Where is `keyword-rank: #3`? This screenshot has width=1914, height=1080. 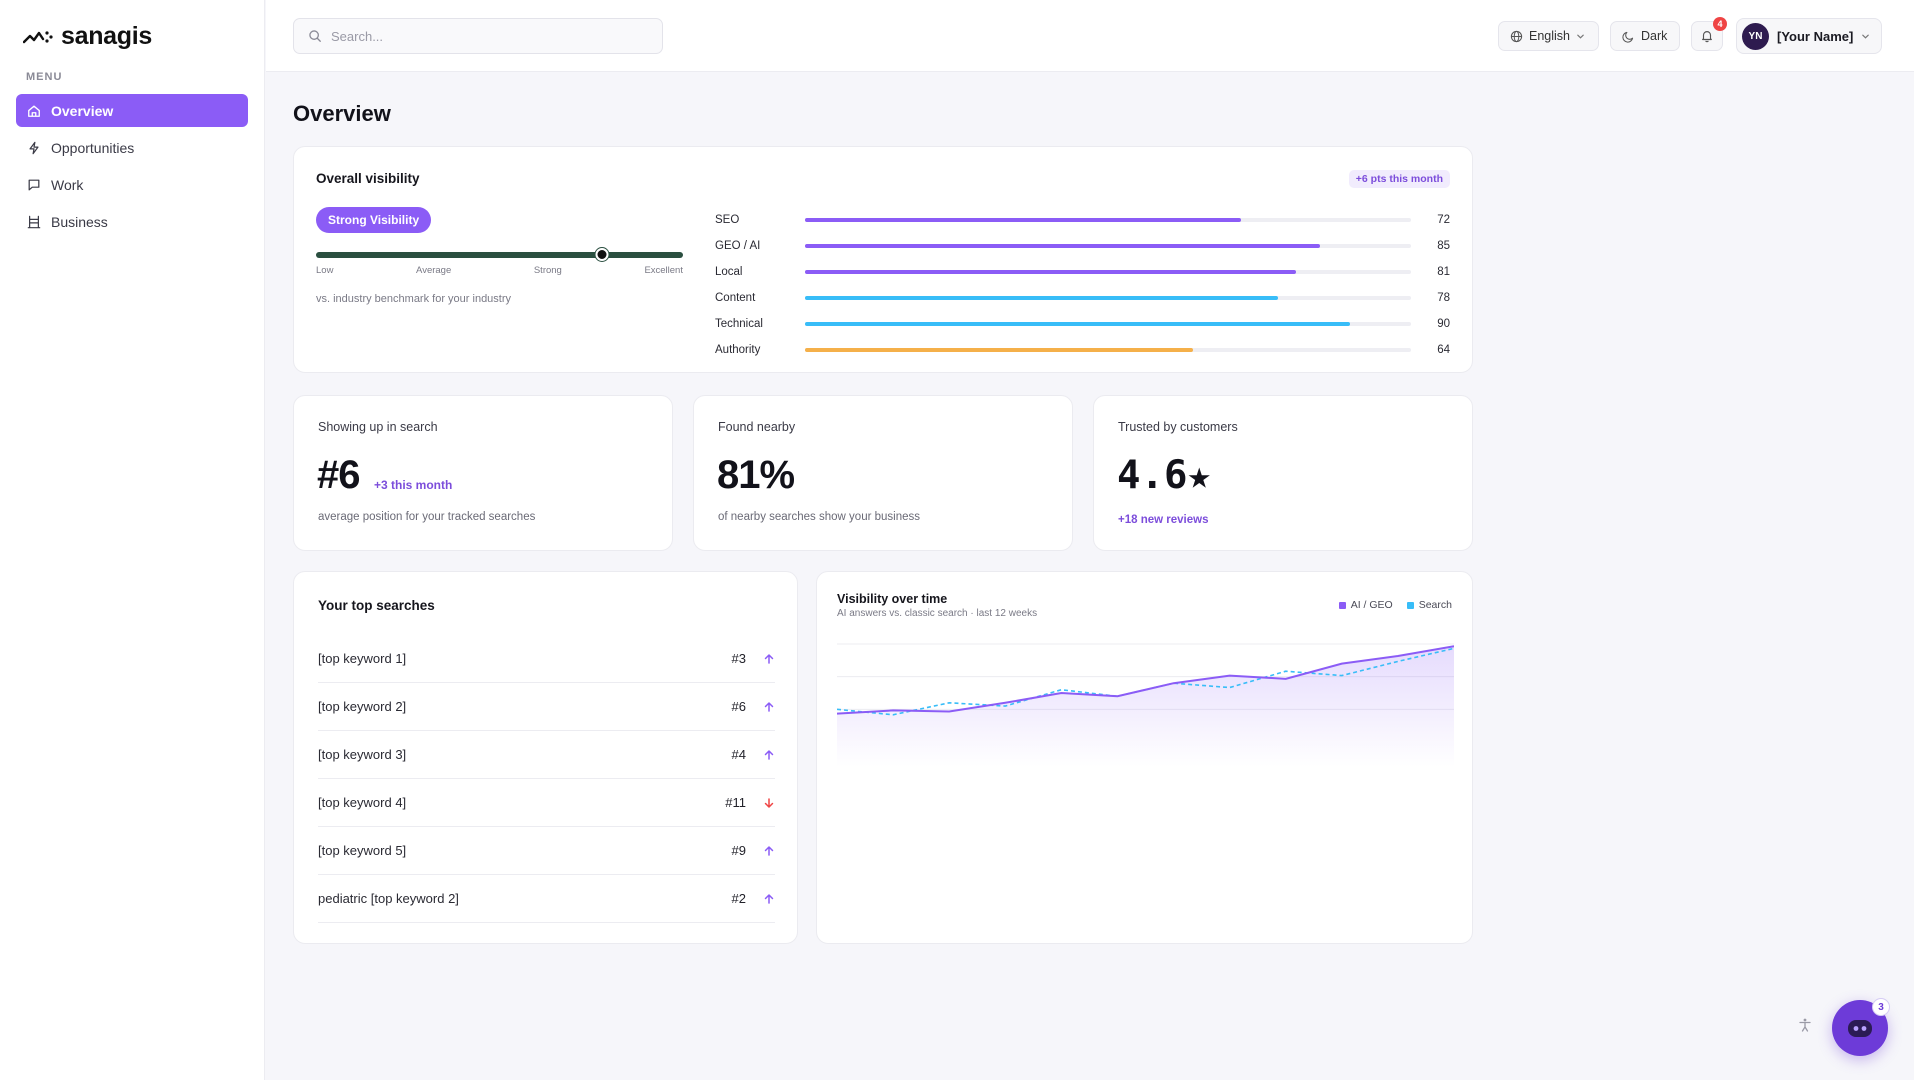
keyword-rank: #3 is located at coordinates (738, 658).